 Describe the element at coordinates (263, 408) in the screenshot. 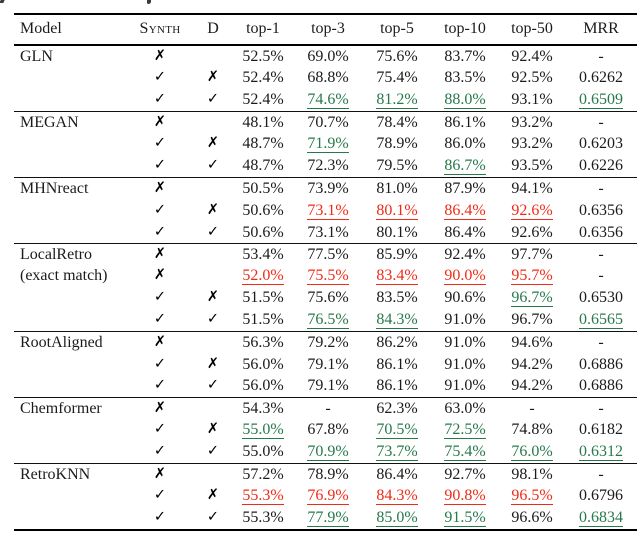

I see `metric-value: 54.3%` at that location.